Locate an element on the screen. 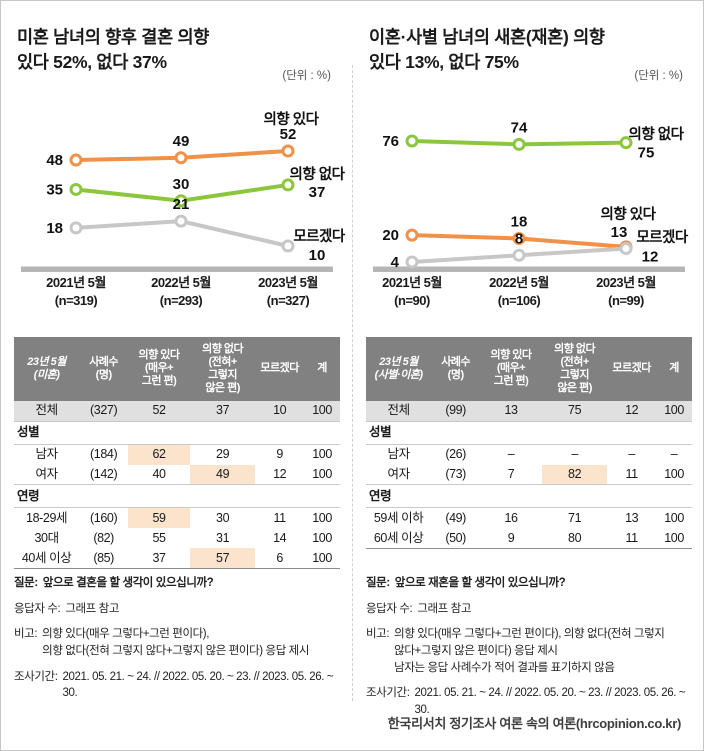 Image resolution: width=704 pixels, height=751 pixels. section-row: 성별 is located at coordinates (529, 432).